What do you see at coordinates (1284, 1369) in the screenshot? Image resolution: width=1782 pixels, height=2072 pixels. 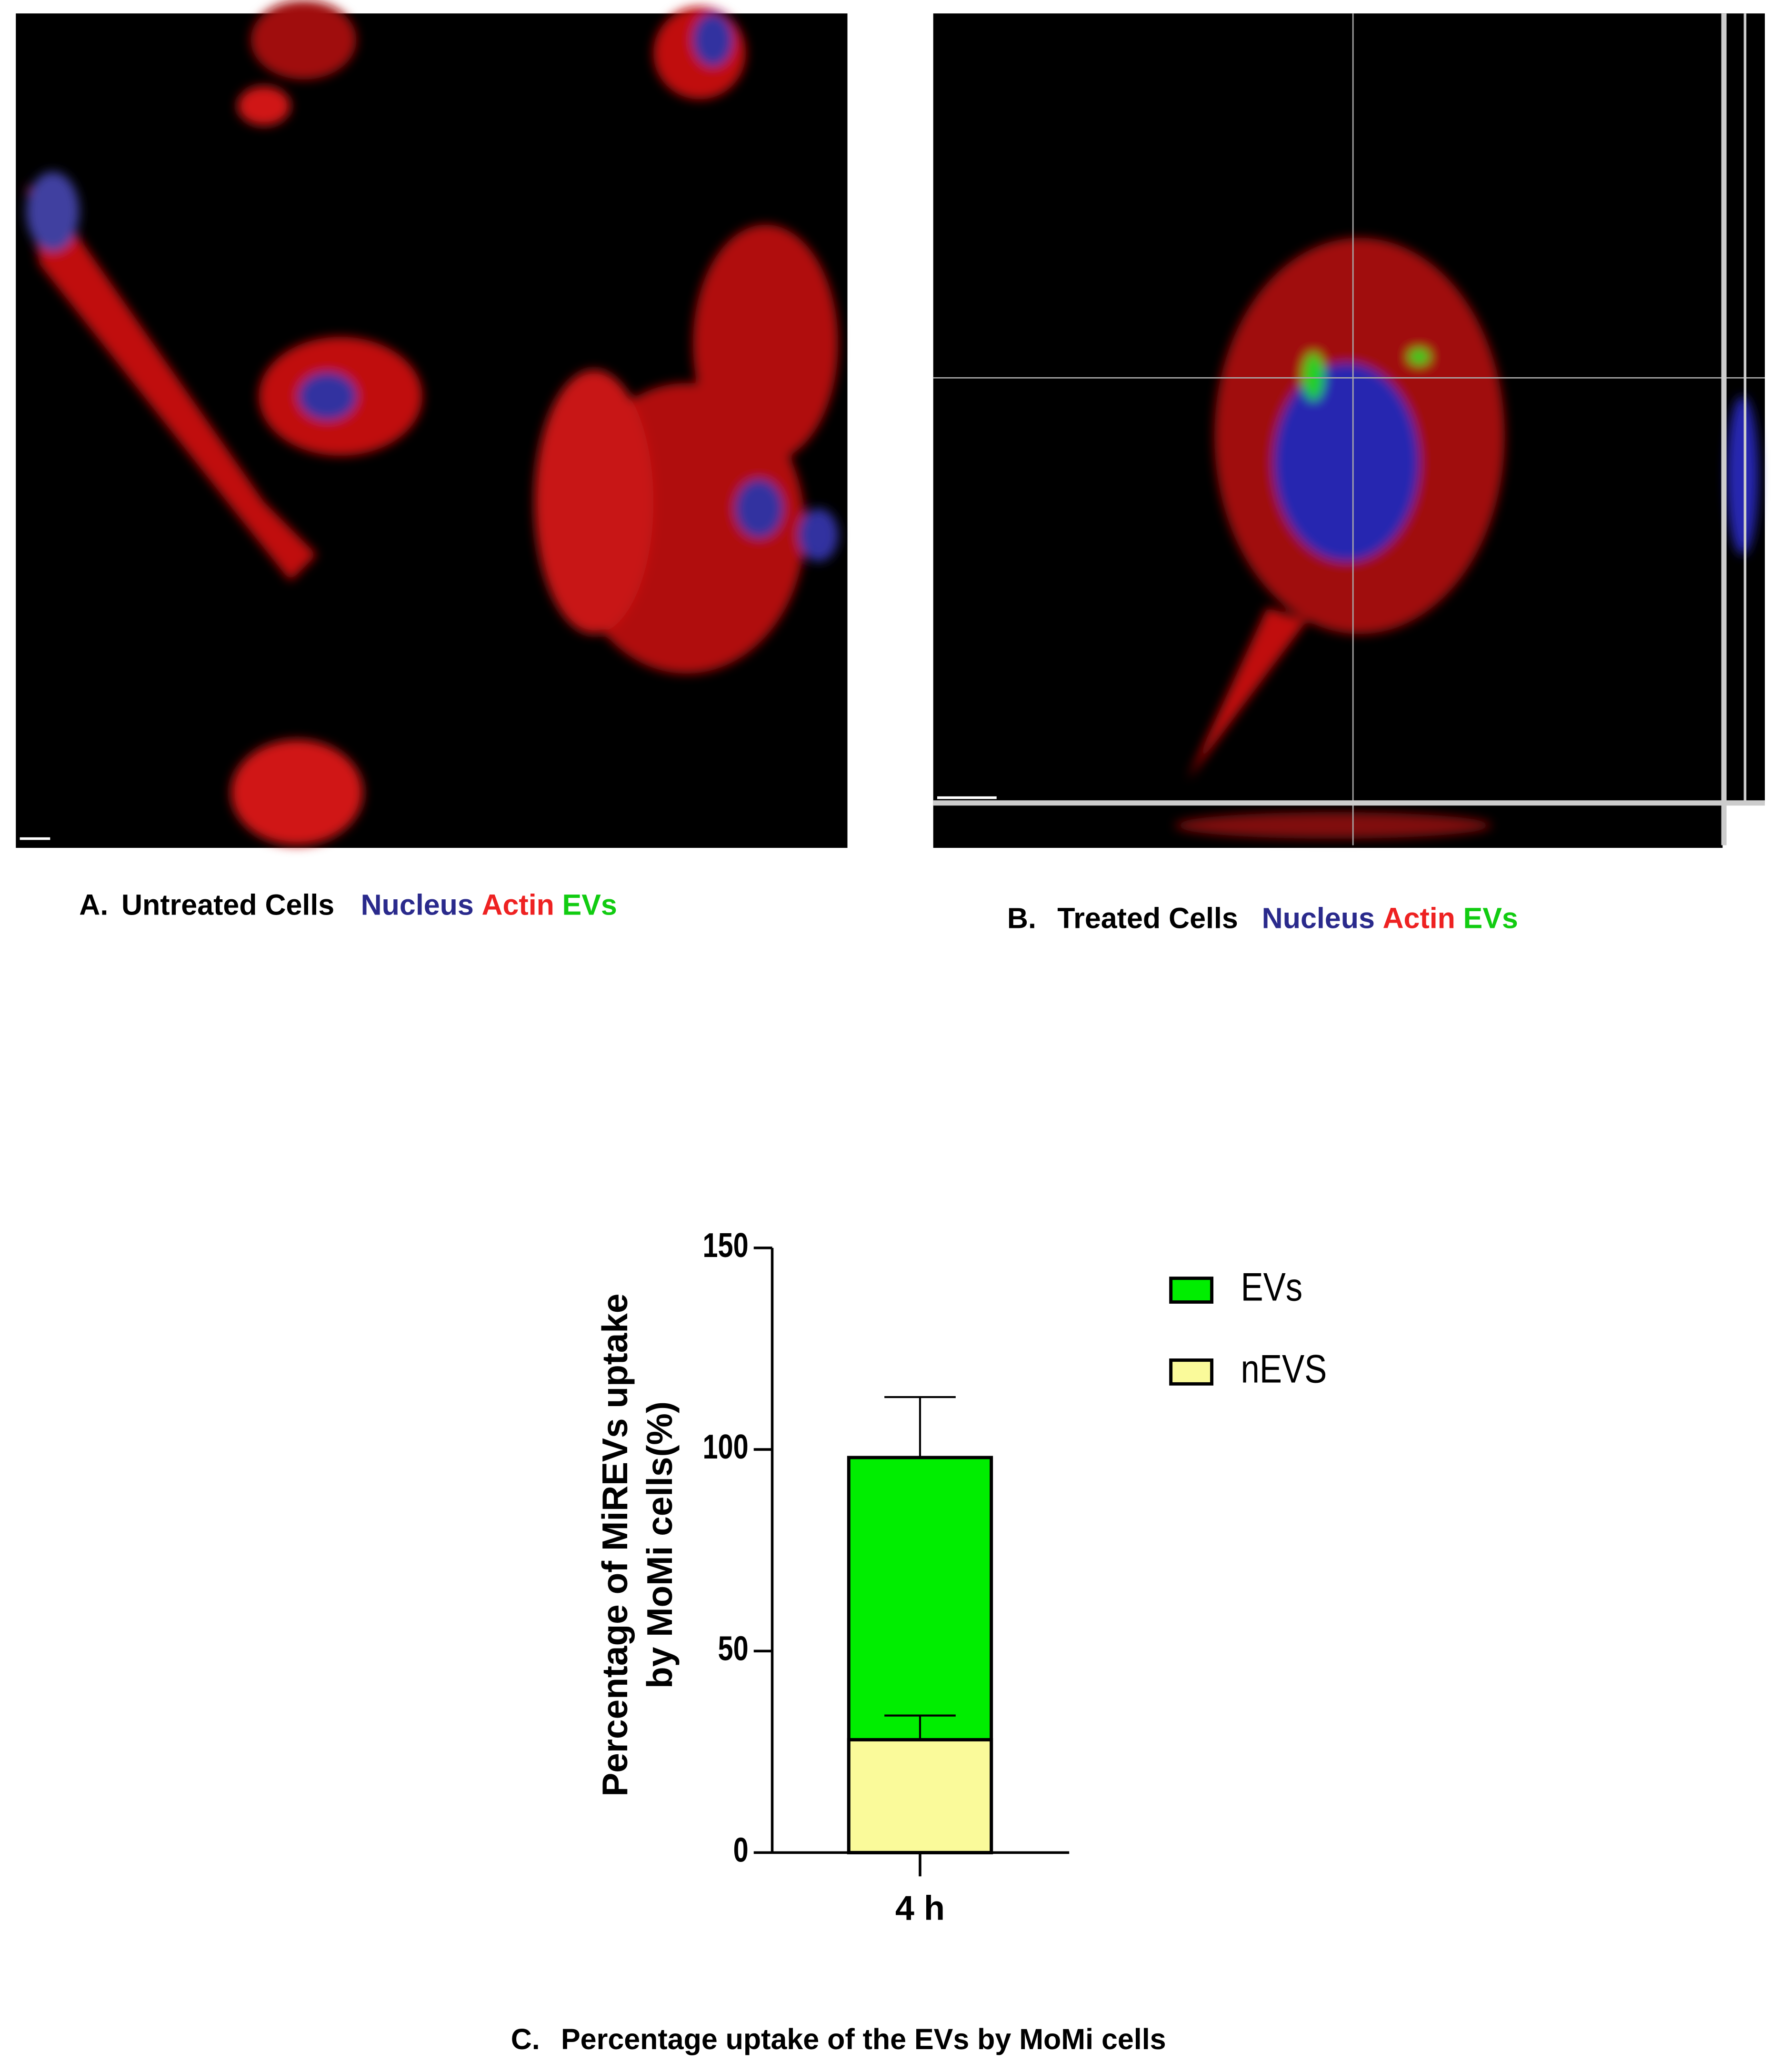 I see `legend-label: nEVS` at bounding box center [1284, 1369].